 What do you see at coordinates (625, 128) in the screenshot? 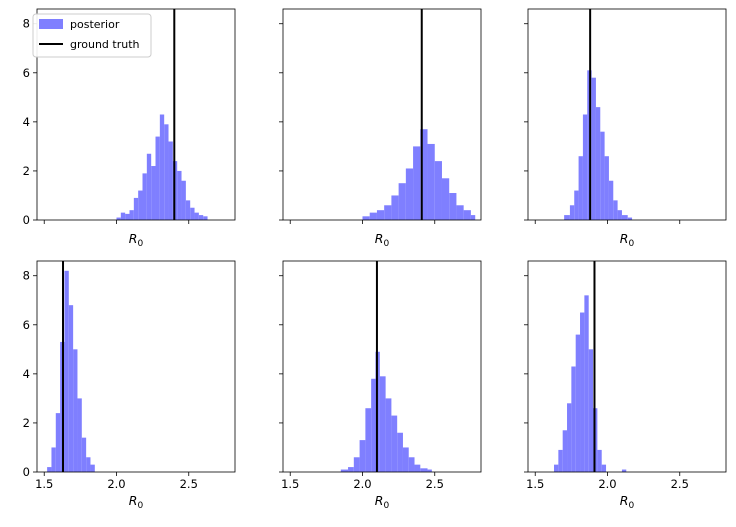
I see `subplot-3: R0` at bounding box center [625, 128].